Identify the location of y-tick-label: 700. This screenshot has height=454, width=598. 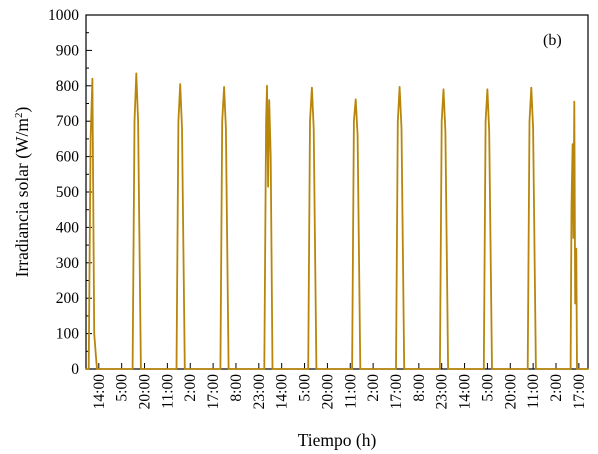
(68, 121).